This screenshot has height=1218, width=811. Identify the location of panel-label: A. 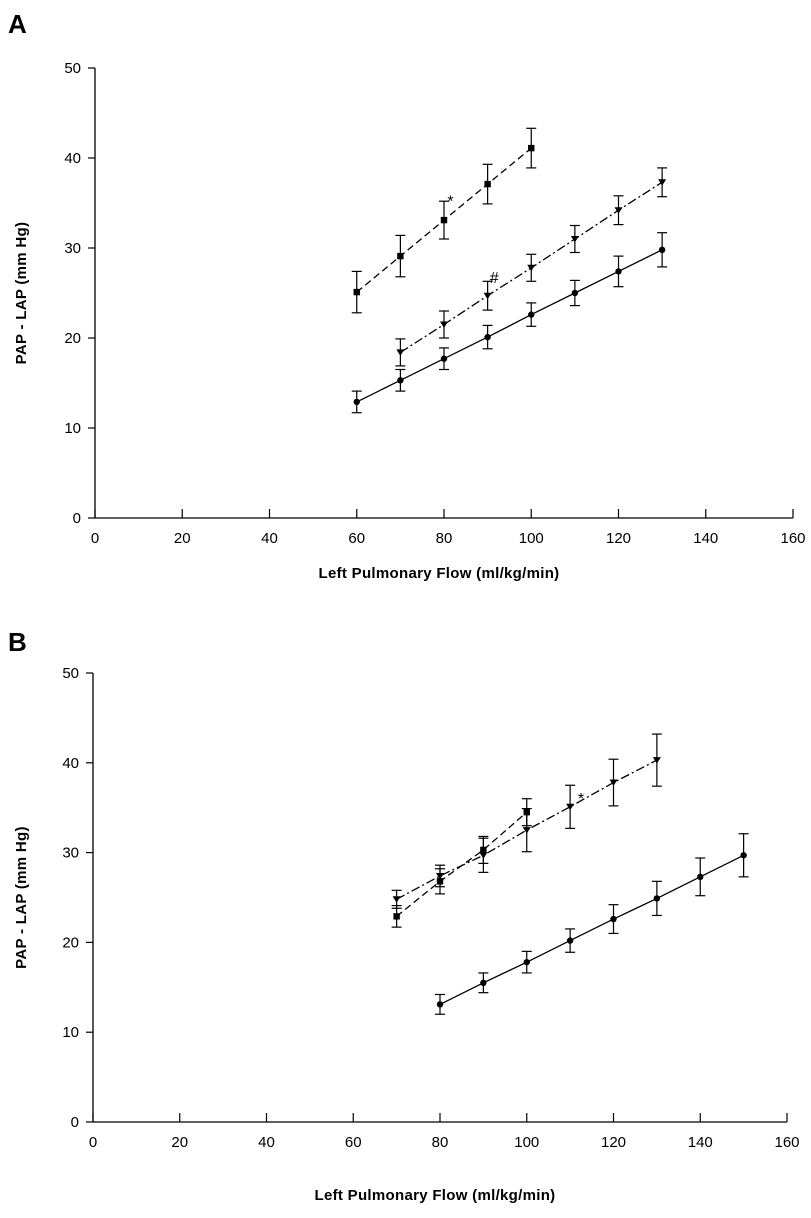
(17, 24).